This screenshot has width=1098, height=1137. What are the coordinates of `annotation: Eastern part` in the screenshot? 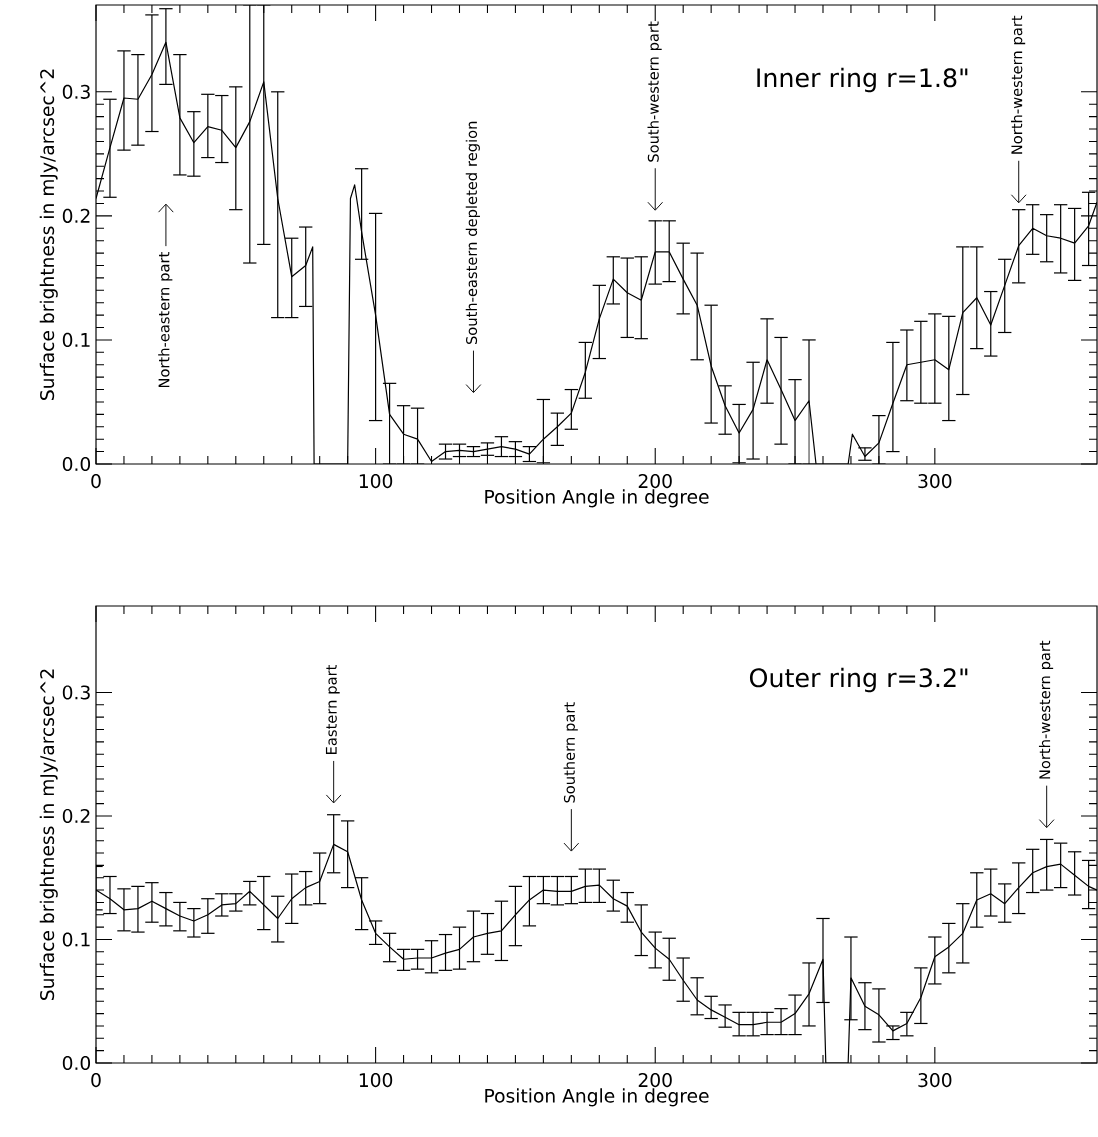 It's located at (332, 709).